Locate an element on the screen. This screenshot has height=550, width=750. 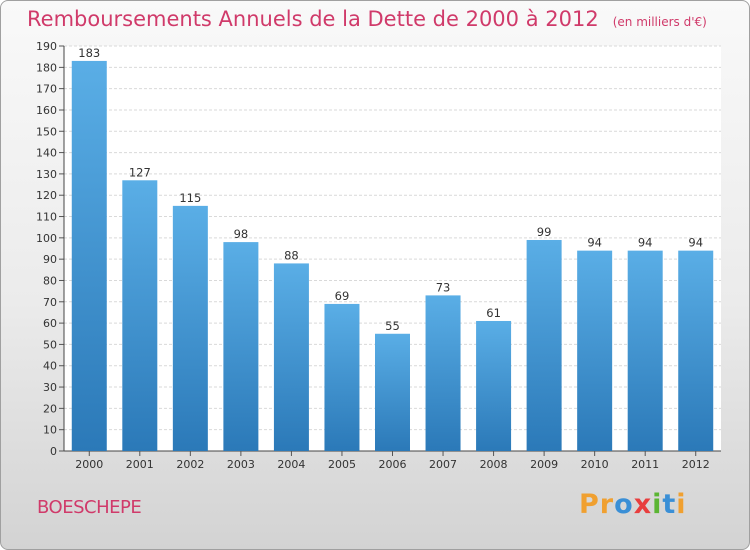
commune-name: BOESCHEPE is located at coordinates (89, 507).